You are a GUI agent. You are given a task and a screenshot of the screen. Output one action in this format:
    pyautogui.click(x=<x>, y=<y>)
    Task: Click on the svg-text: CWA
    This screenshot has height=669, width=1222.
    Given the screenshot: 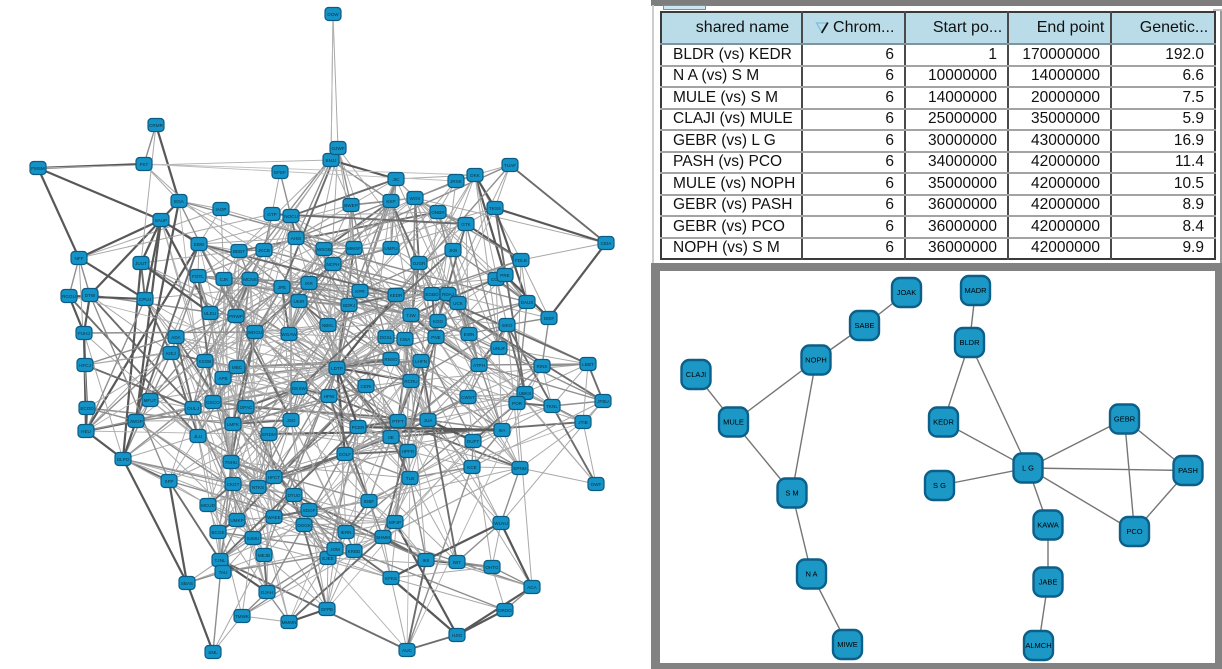 What is the action you would take?
    pyautogui.click(x=405, y=339)
    